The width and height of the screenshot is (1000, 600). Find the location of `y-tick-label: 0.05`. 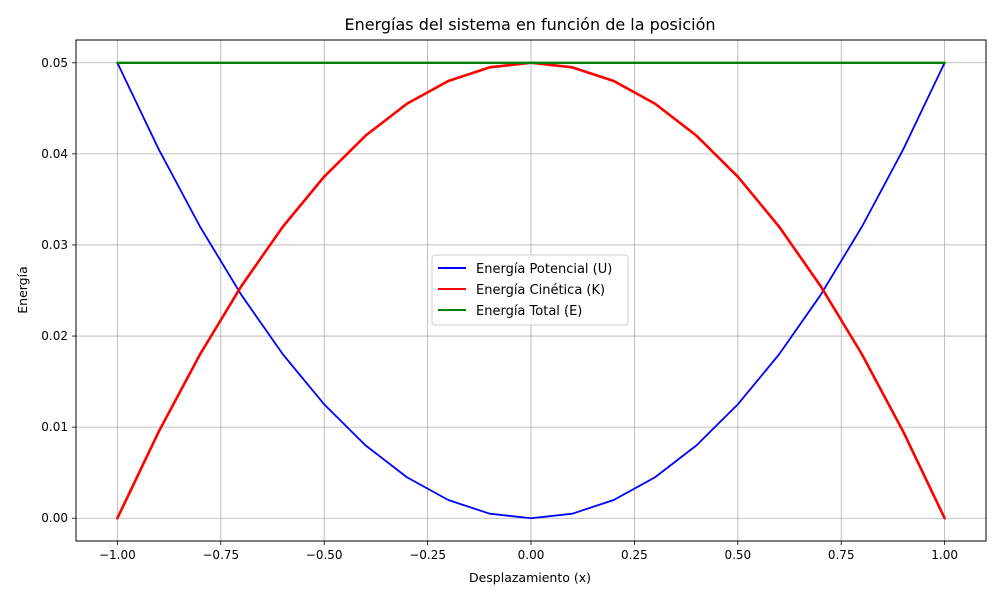

y-tick-label: 0.05 is located at coordinates (54, 63).